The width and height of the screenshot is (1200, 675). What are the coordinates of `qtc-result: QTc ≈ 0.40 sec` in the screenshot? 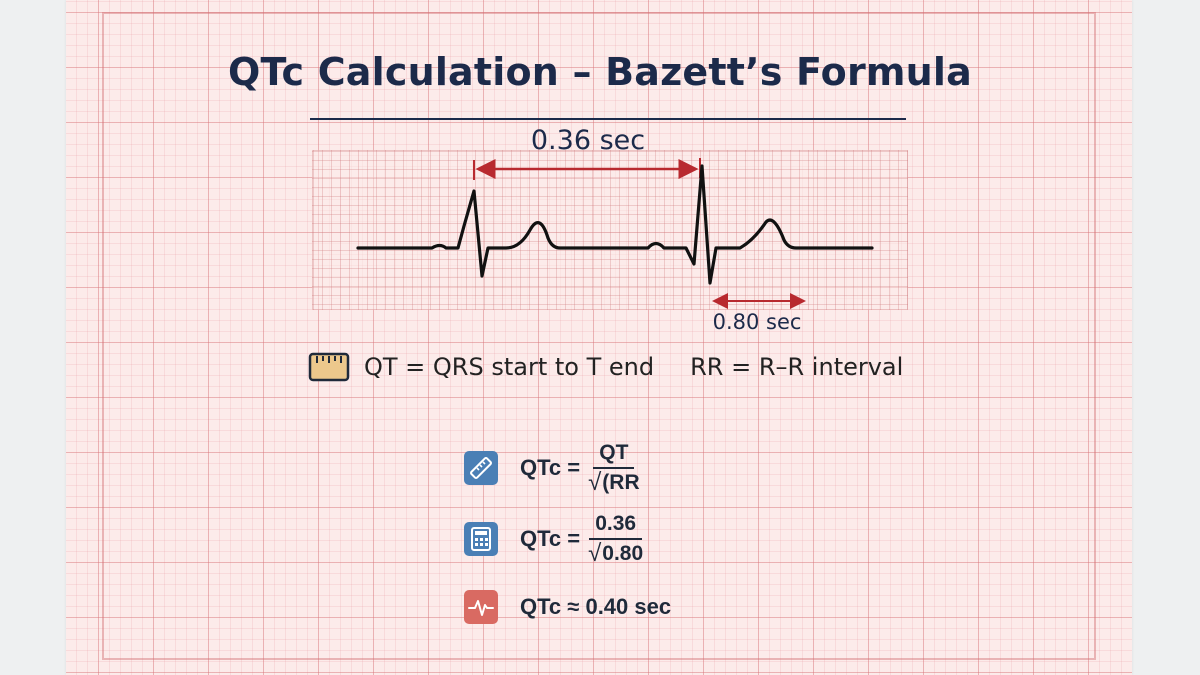 It's located at (596, 606).